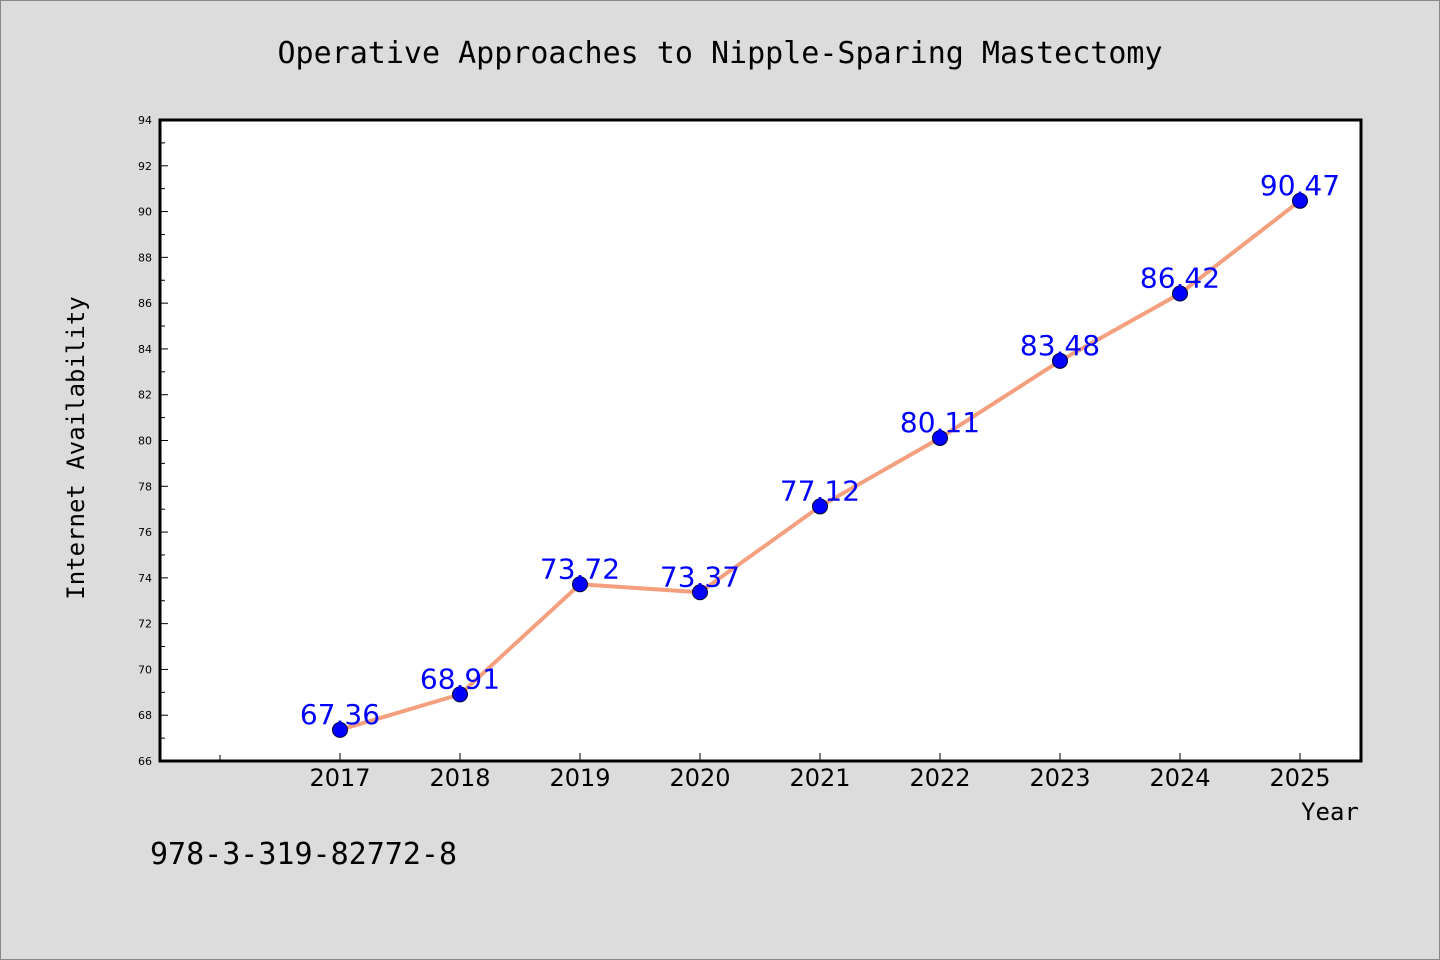 This screenshot has height=960, width=1440. What do you see at coordinates (145, 624) in the screenshot?
I see `y-tick-label: 72` at bounding box center [145, 624].